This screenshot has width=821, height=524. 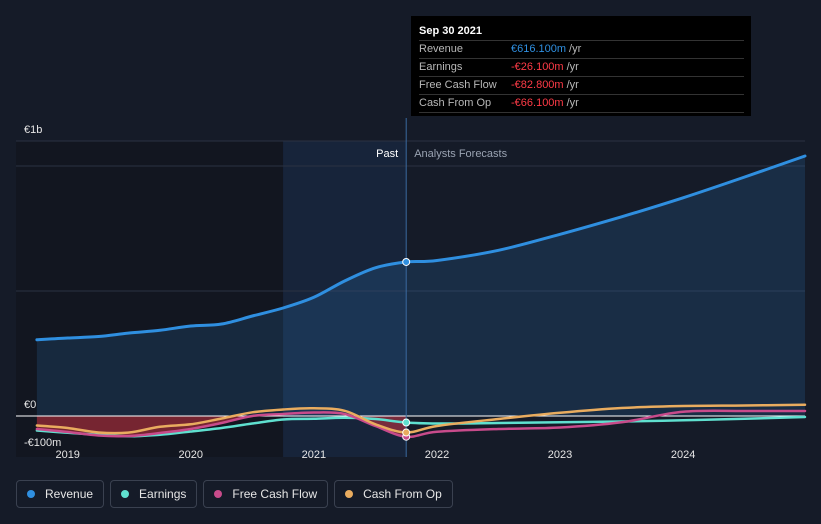 I want to click on x-tick-label: 2023, so click(x=560, y=455).